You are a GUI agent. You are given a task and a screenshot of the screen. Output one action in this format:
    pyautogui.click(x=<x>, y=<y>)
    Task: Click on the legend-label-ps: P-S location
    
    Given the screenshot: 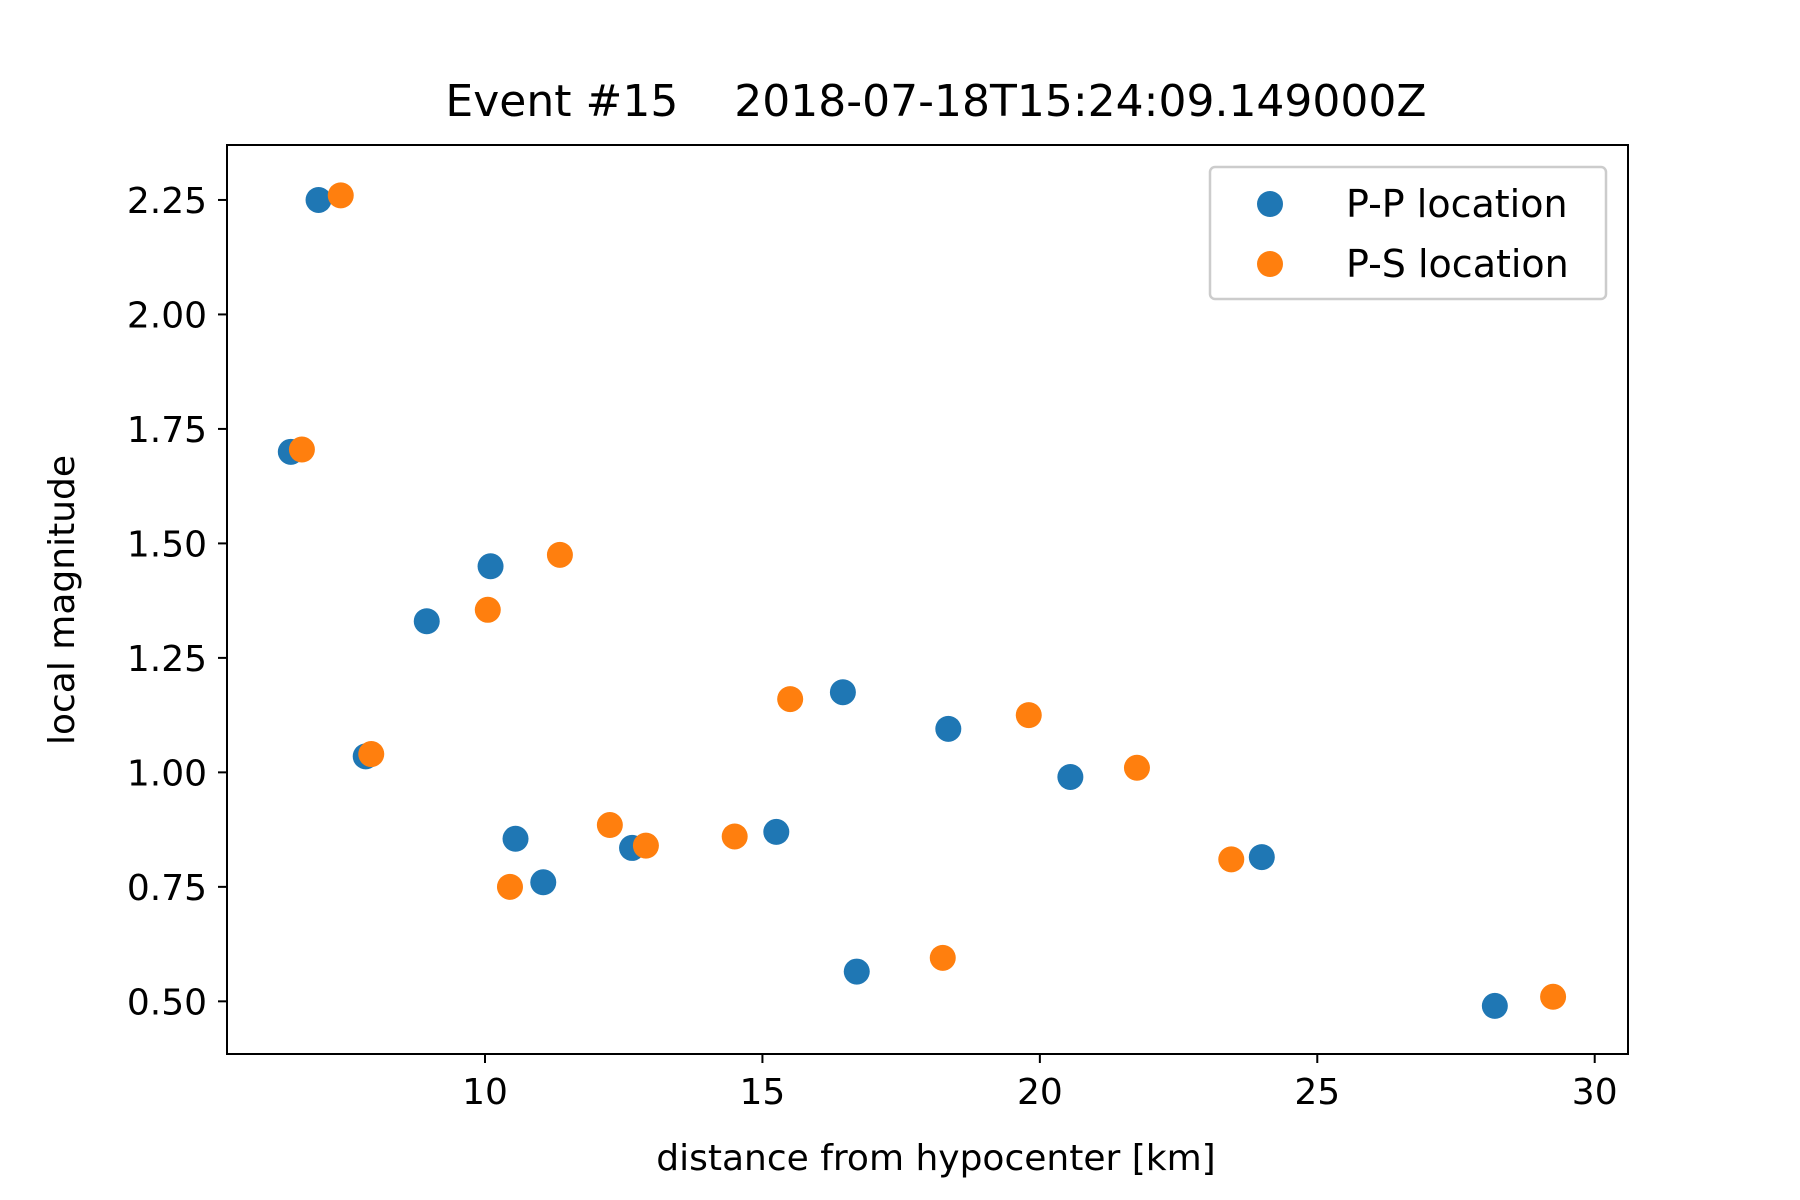 What is the action you would take?
    pyautogui.click(x=1457, y=264)
    